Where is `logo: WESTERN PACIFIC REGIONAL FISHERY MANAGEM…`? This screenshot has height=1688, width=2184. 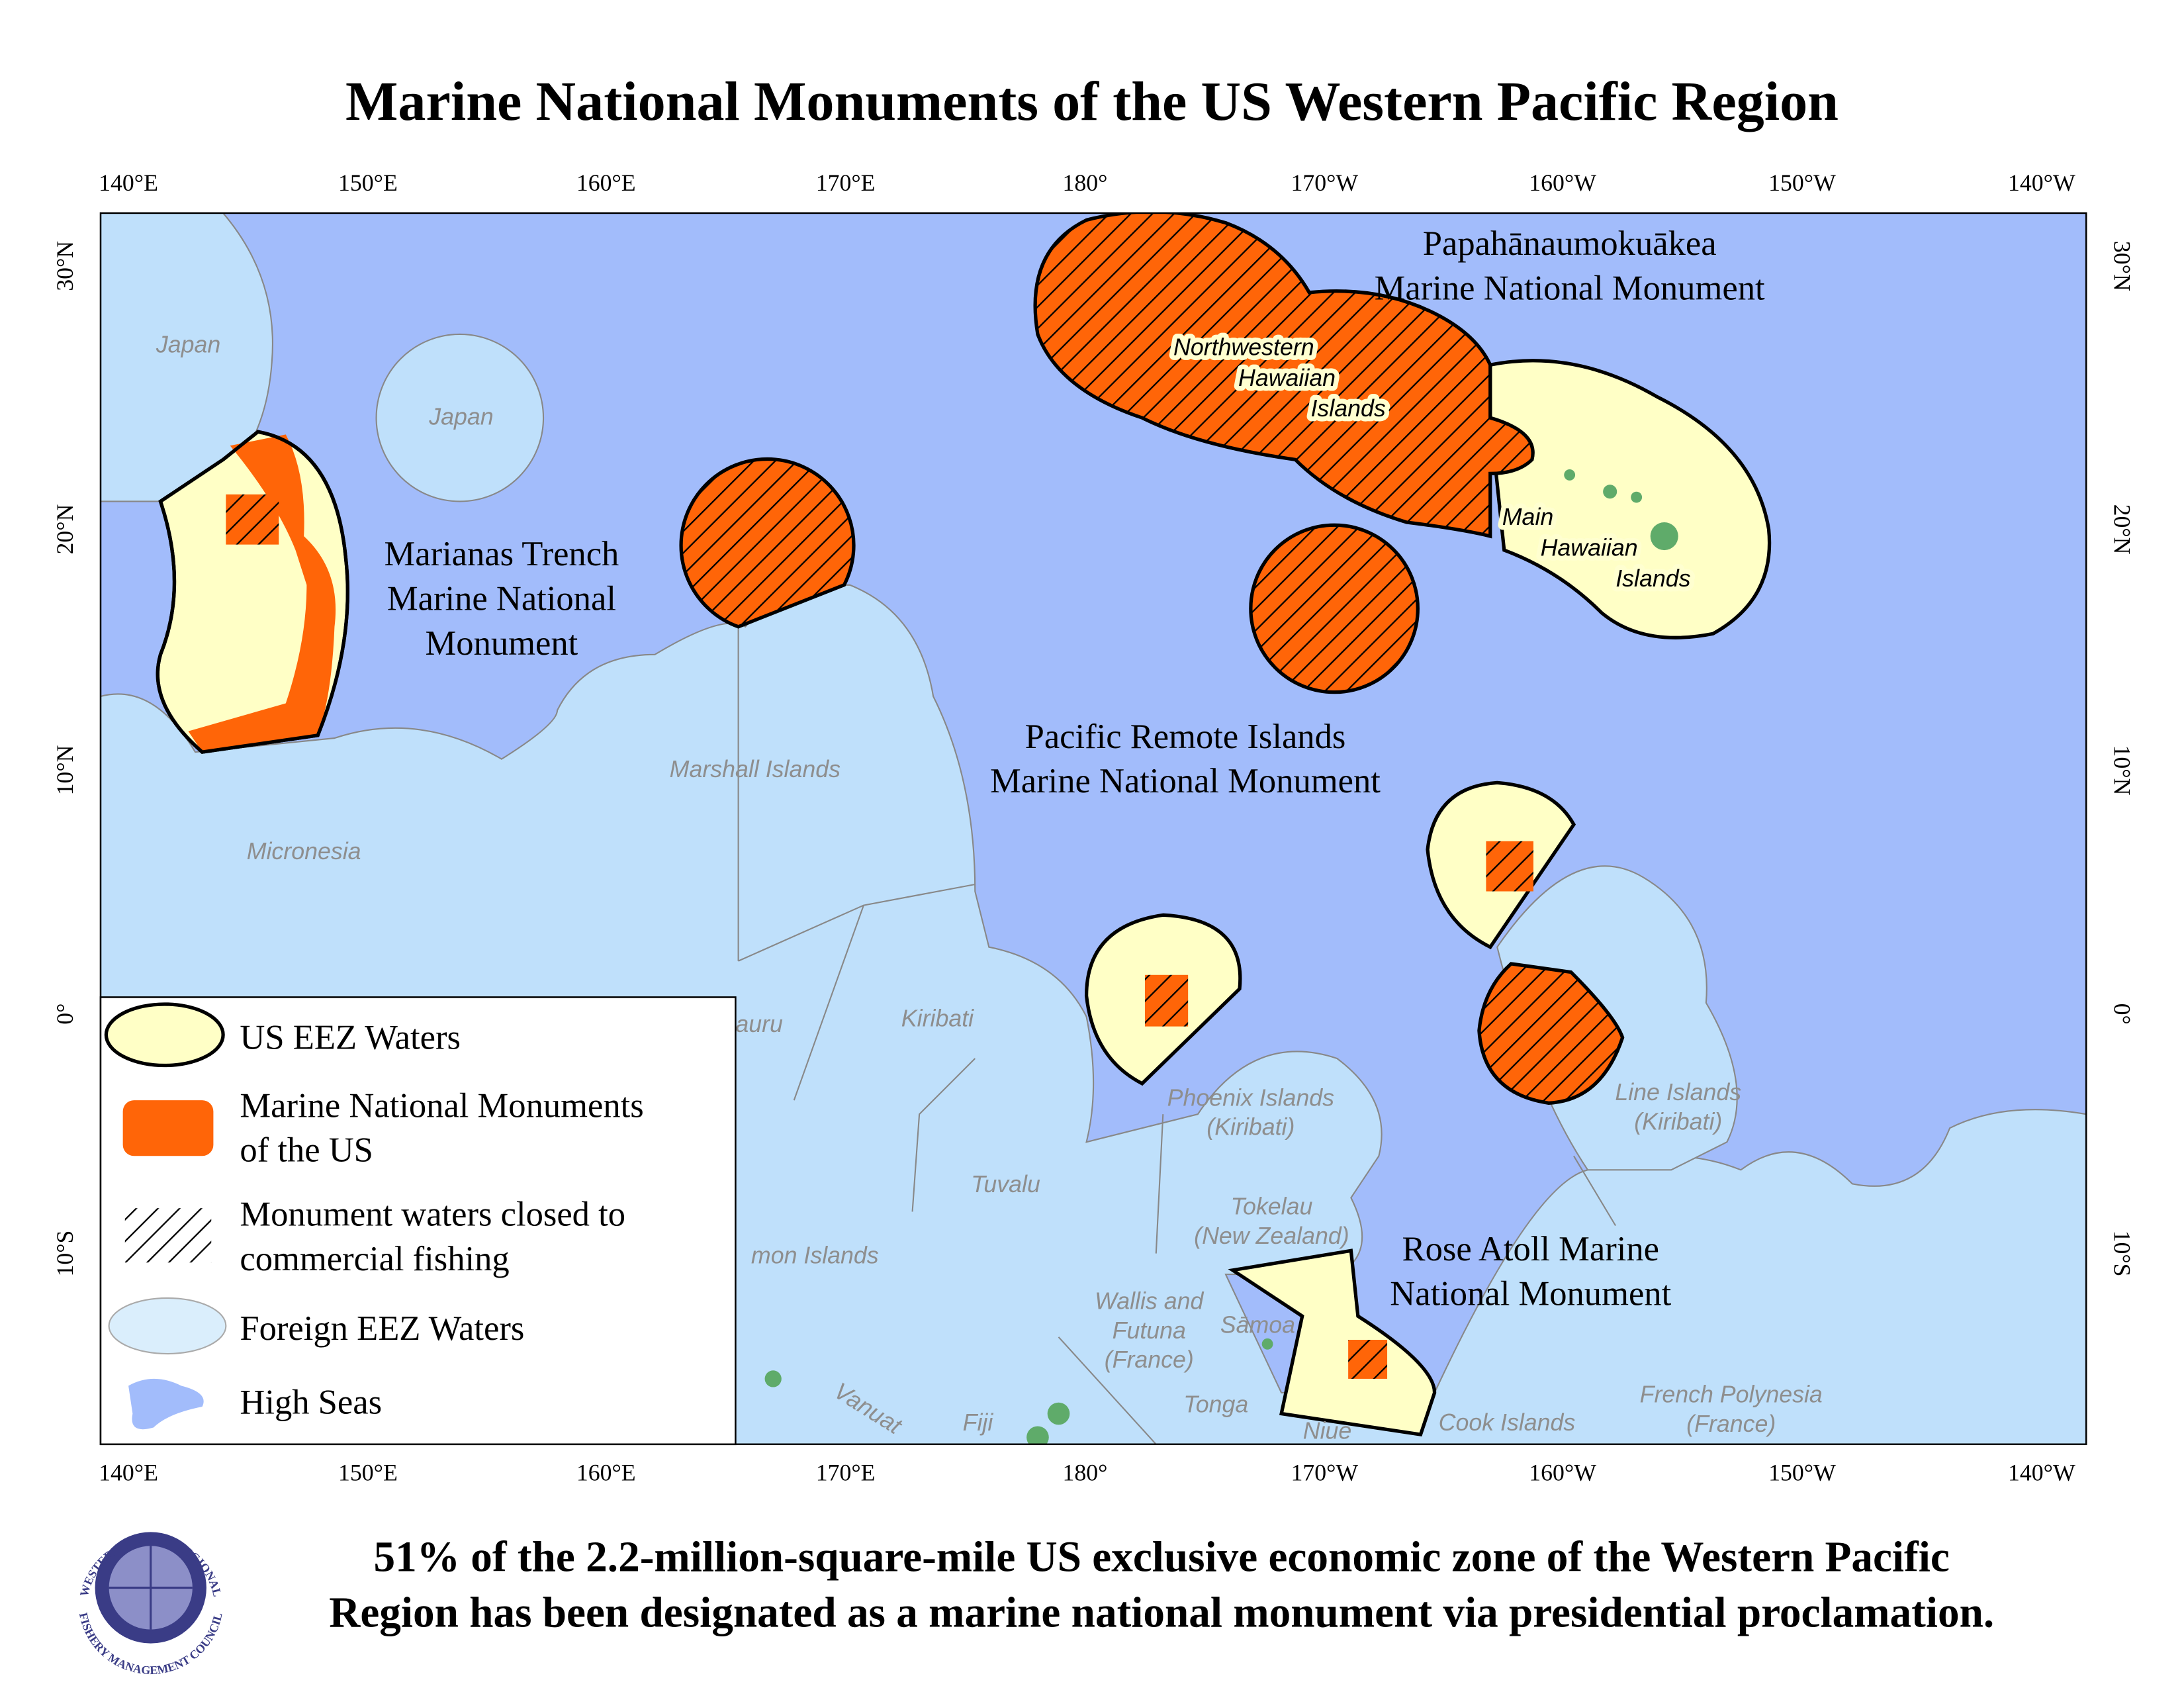 logo: WESTERN PACIFIC REGIONAL FISHERY MANAGEM… is located at coordinates (151, 1605).